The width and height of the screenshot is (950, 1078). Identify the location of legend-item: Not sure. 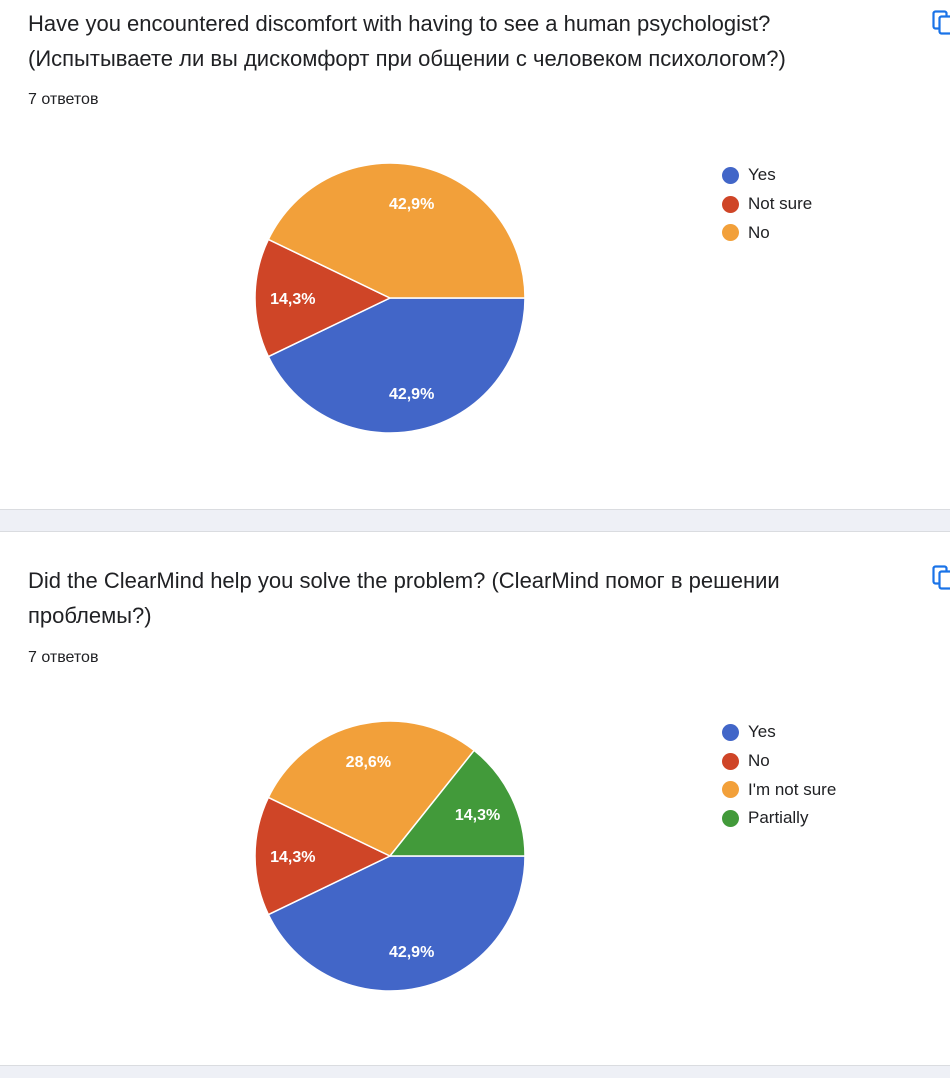
(767, 204).